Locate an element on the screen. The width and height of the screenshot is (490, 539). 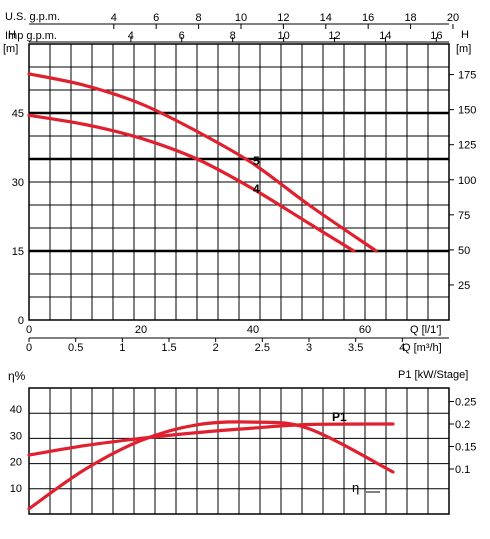
efficiency-tick-label: 10 is located at coordinates (16, 489).